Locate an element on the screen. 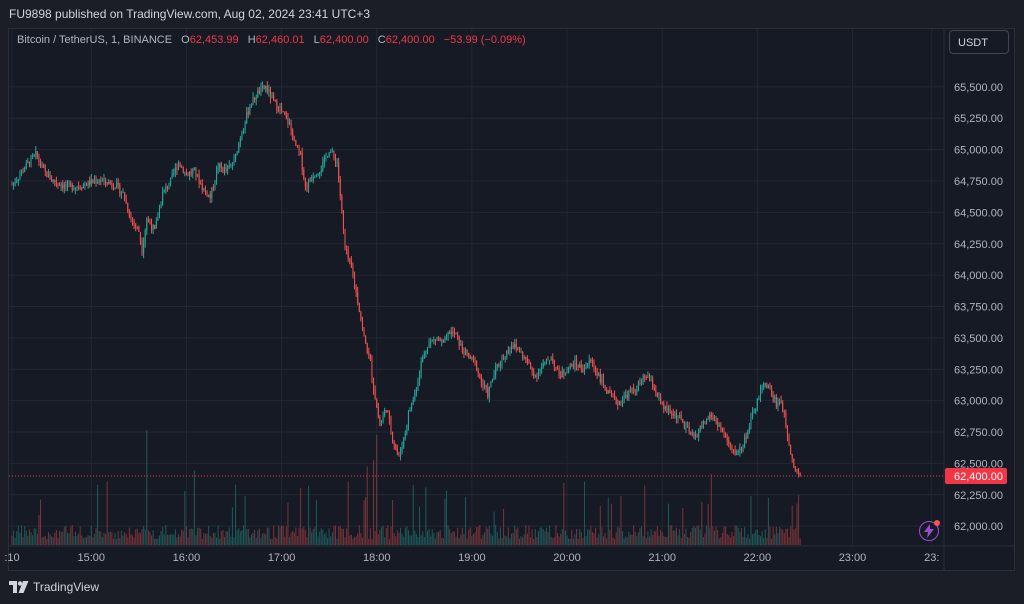 Image resolution: width=1024 pixels, height=604 pixels. close-label: C is located at coordinates (381, 40).